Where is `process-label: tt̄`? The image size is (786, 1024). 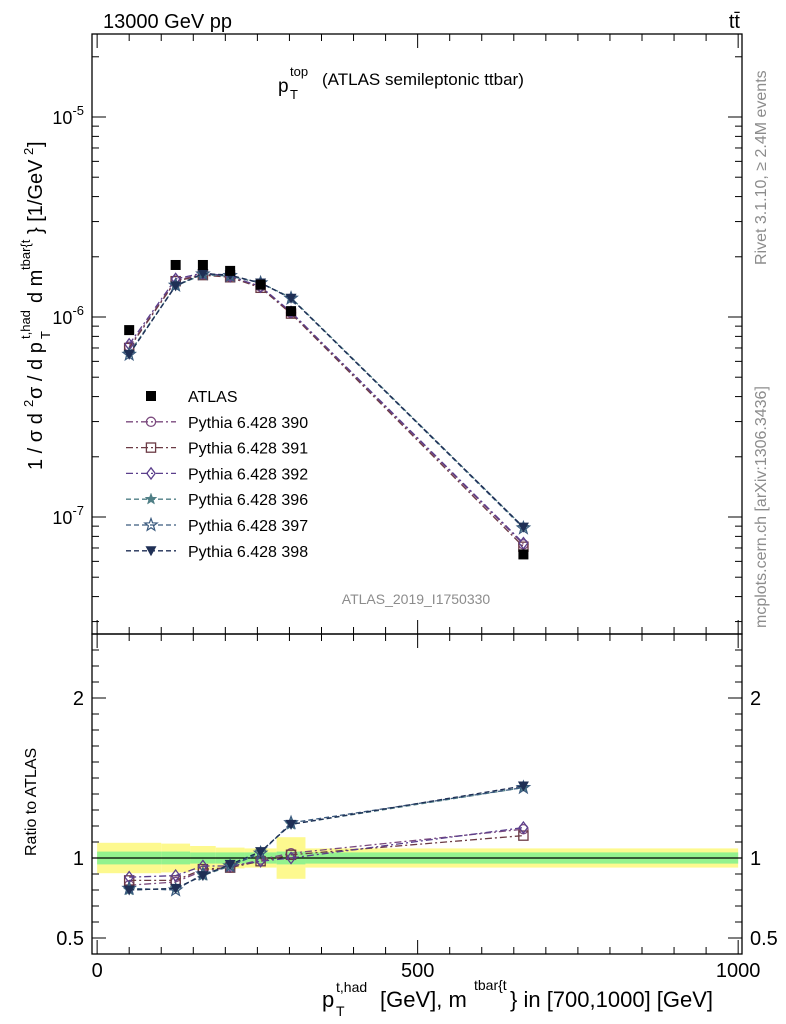 process-label: tt̄ is located at coordinates (735, 22).